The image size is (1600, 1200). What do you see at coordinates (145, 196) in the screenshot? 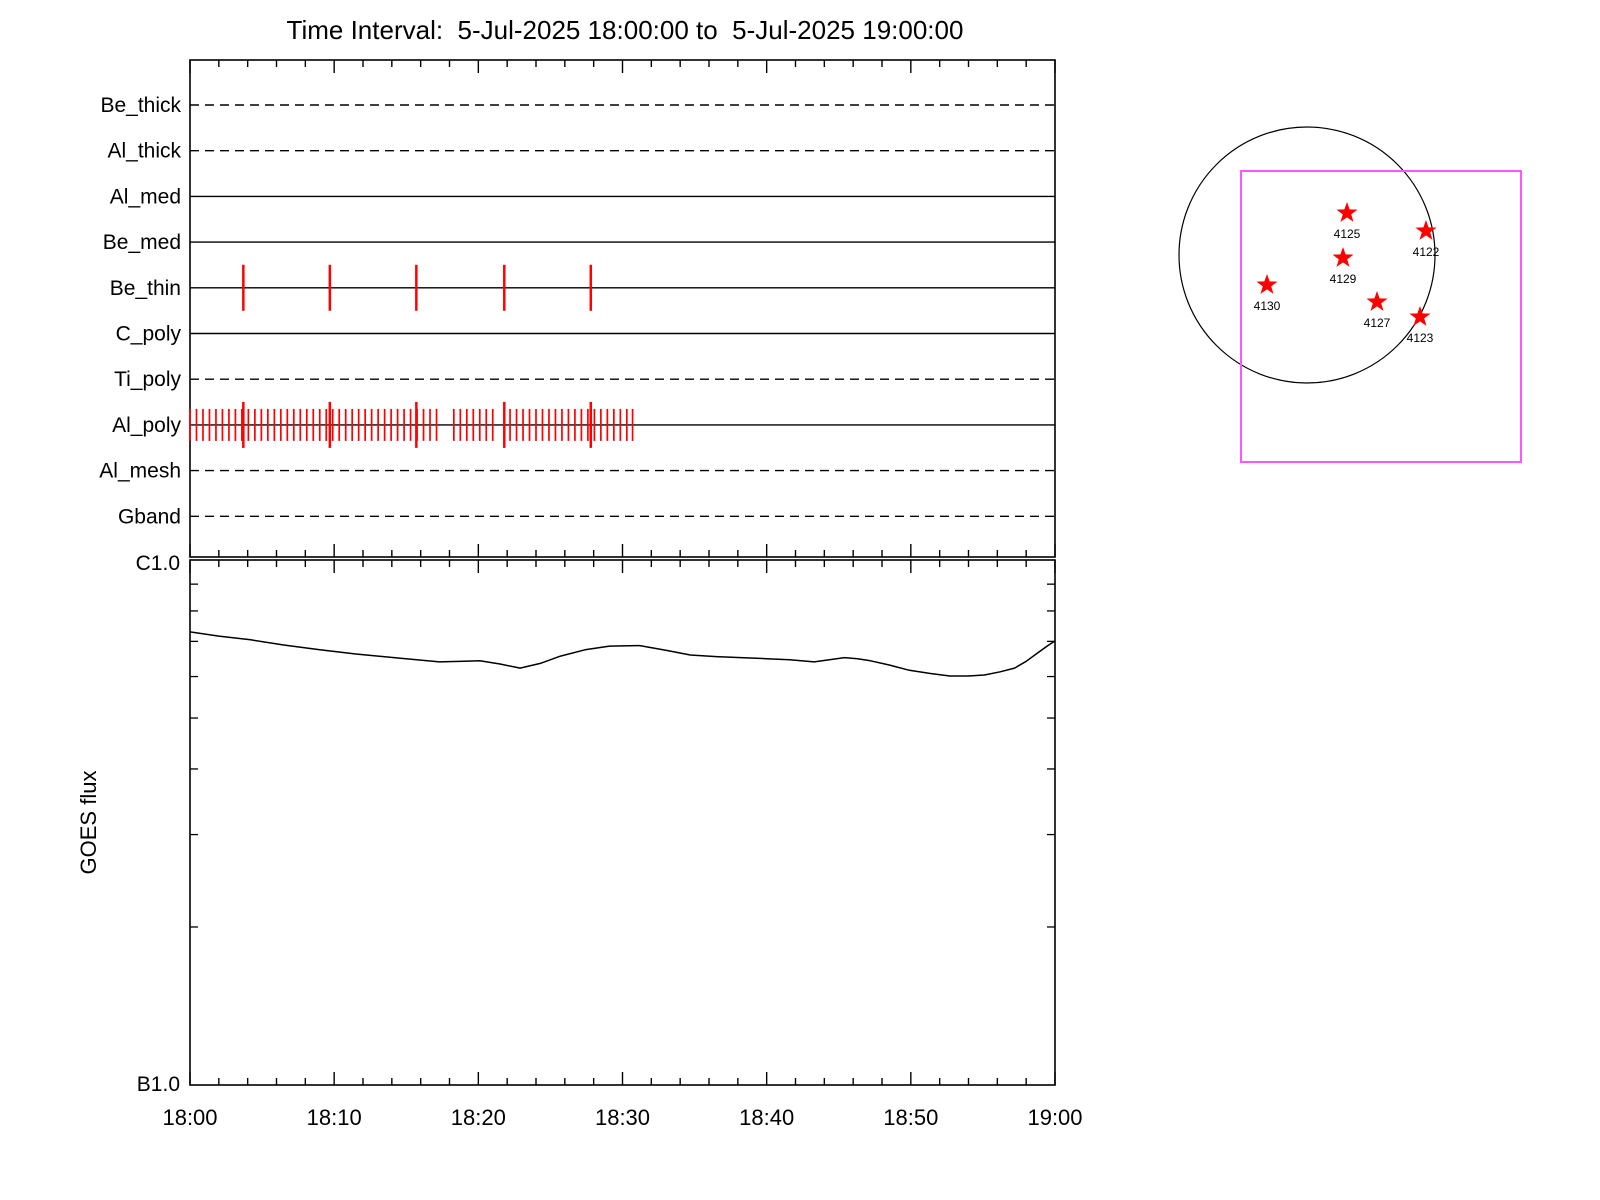
I see `channel-label: Al_med` at bounding box center [145, 196].